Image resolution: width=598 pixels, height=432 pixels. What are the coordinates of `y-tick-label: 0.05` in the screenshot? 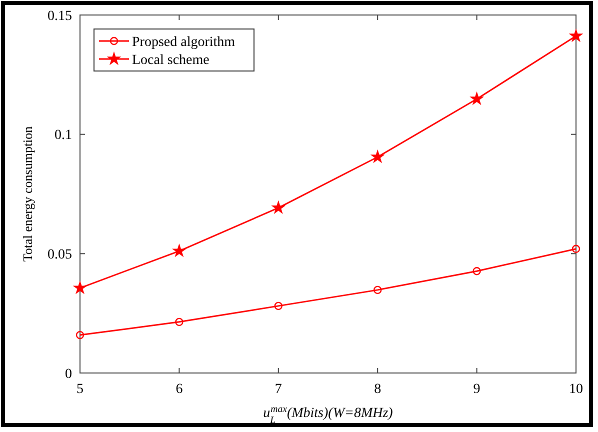 It's located at (60, 255).